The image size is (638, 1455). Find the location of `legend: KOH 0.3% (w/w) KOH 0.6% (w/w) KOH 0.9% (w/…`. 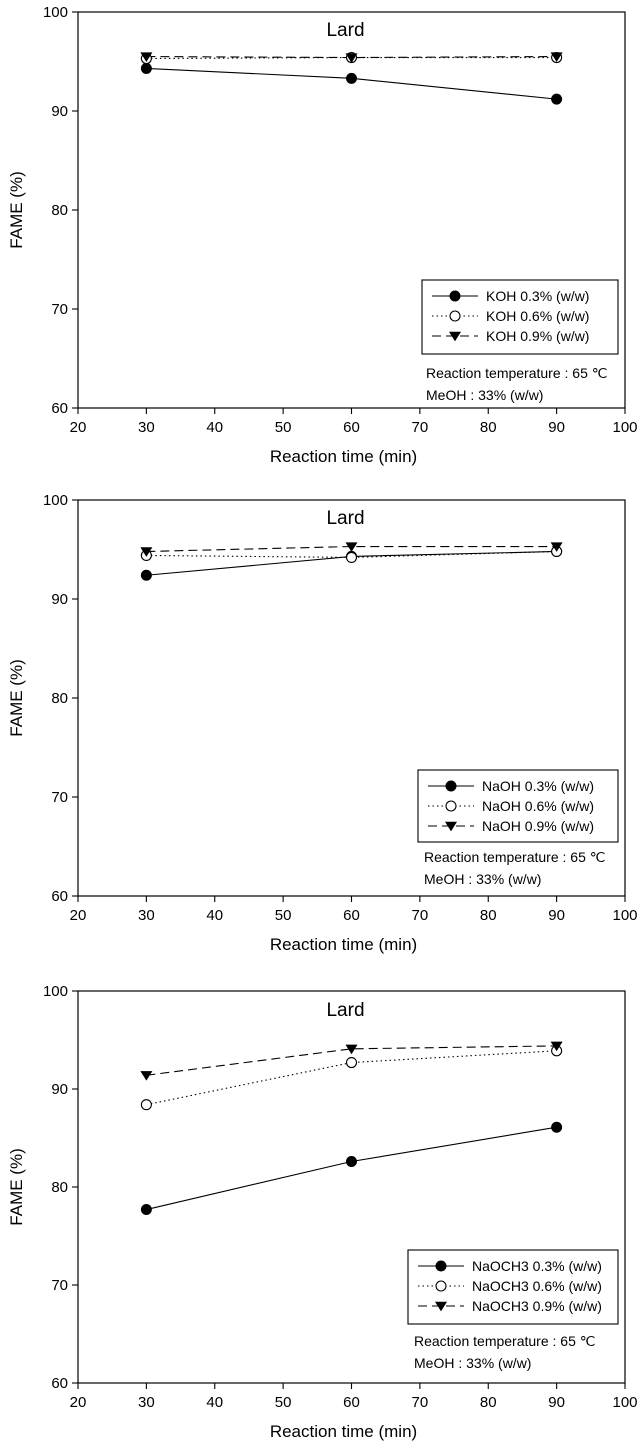

legend: KOH 0.3% (w/w) KOH 0.6% (w/w) KOH 0.9% (w/… is located at coordinates (520, 317).